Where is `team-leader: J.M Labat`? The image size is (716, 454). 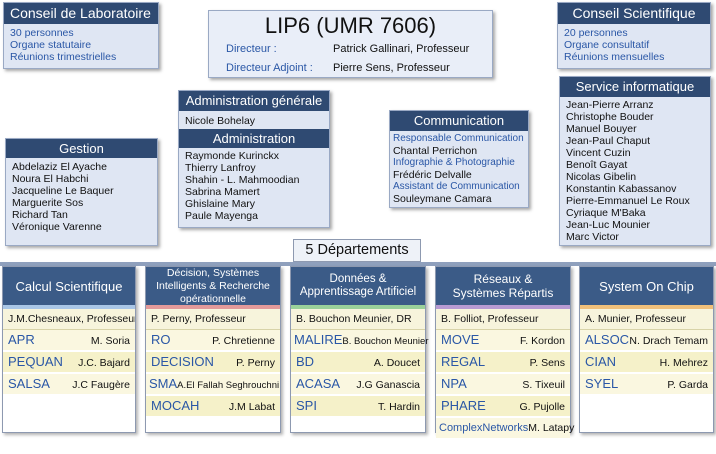 team-leader: J.M Labat is located at coordinates (251, 407).